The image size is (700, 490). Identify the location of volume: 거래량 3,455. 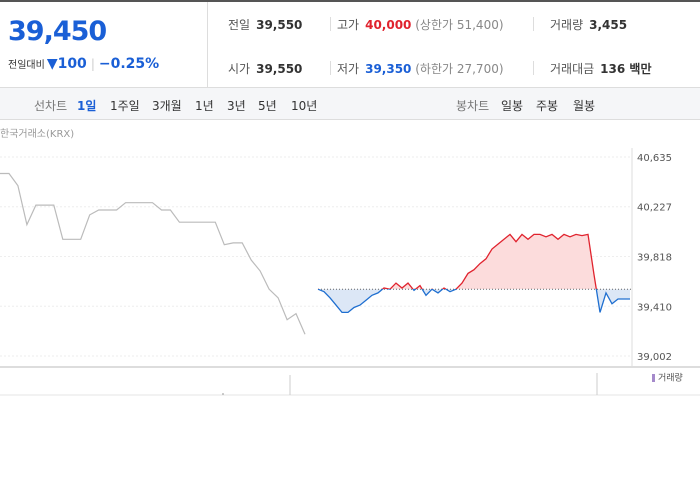
(588, 24).